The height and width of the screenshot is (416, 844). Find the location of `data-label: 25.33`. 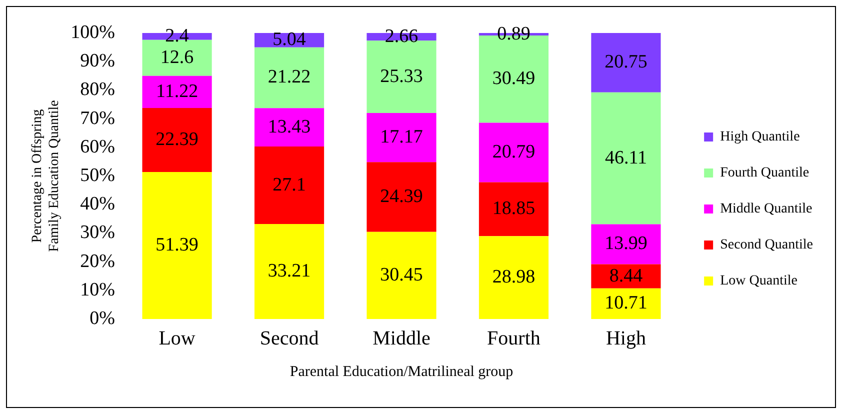

data-label: 25.33 is located at coordinates (401, 76).